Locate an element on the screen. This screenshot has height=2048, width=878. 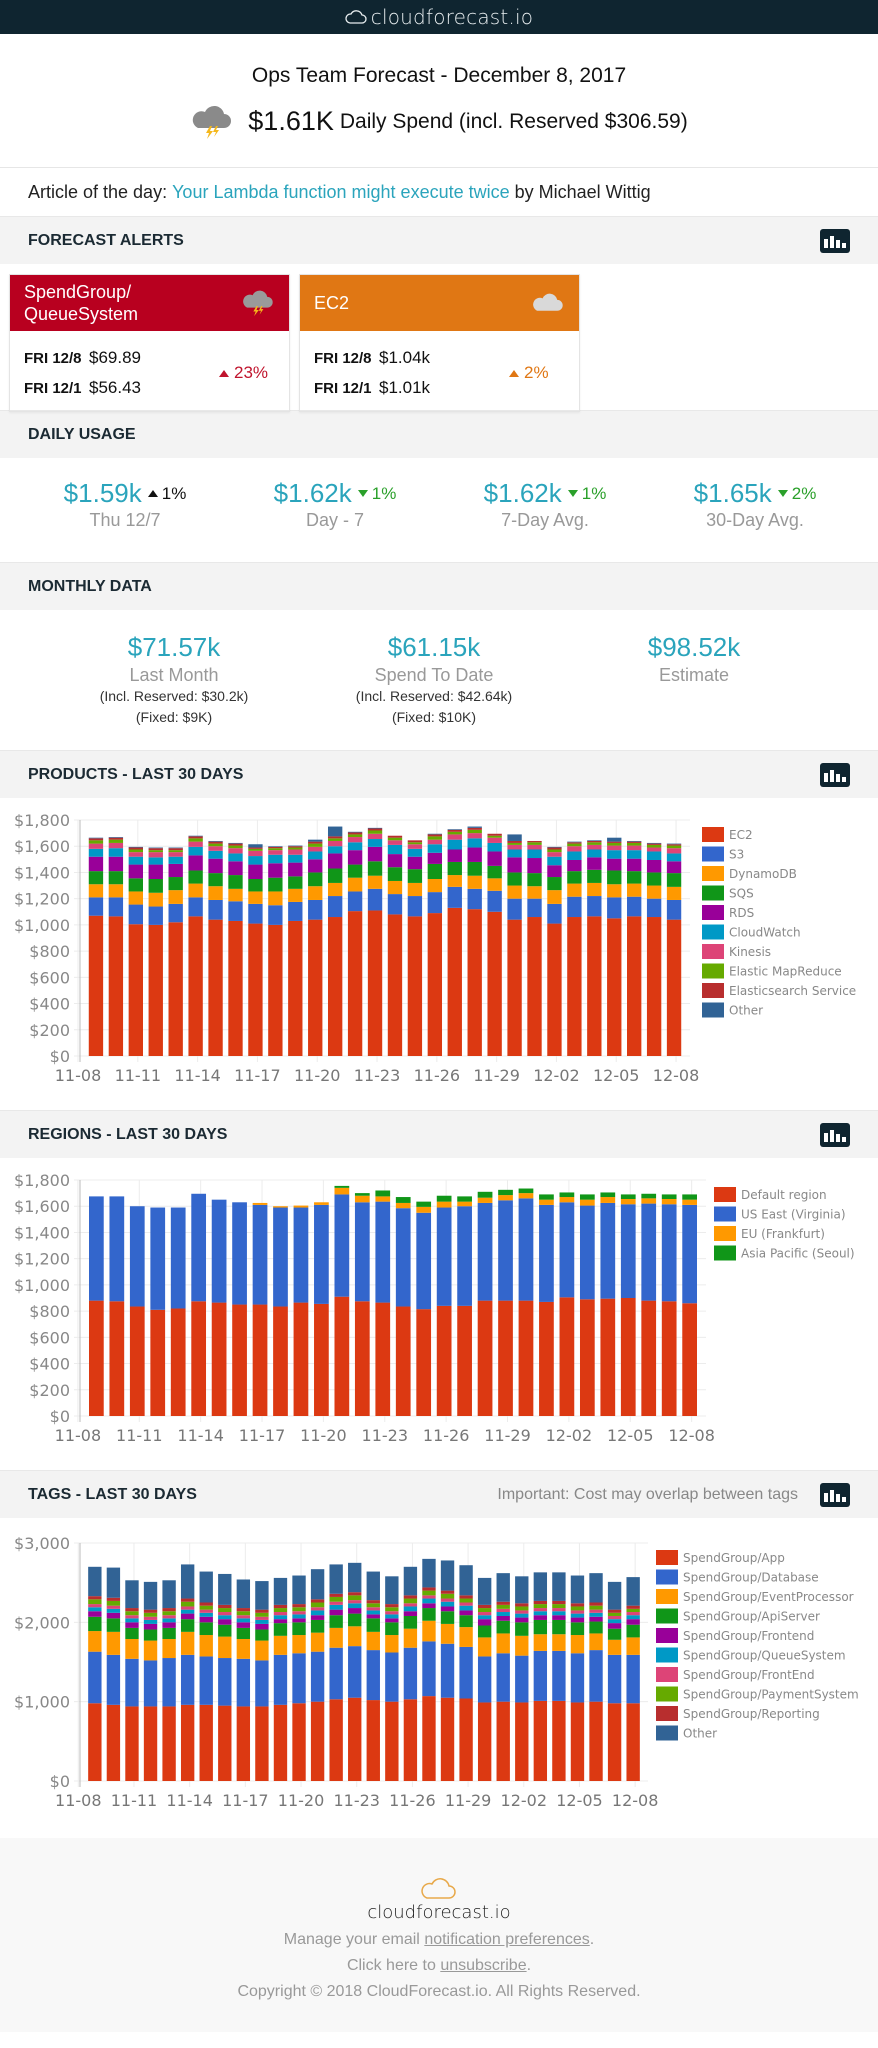
notification-preferences-link: notification preferences is located at coordinates (507, 1939).